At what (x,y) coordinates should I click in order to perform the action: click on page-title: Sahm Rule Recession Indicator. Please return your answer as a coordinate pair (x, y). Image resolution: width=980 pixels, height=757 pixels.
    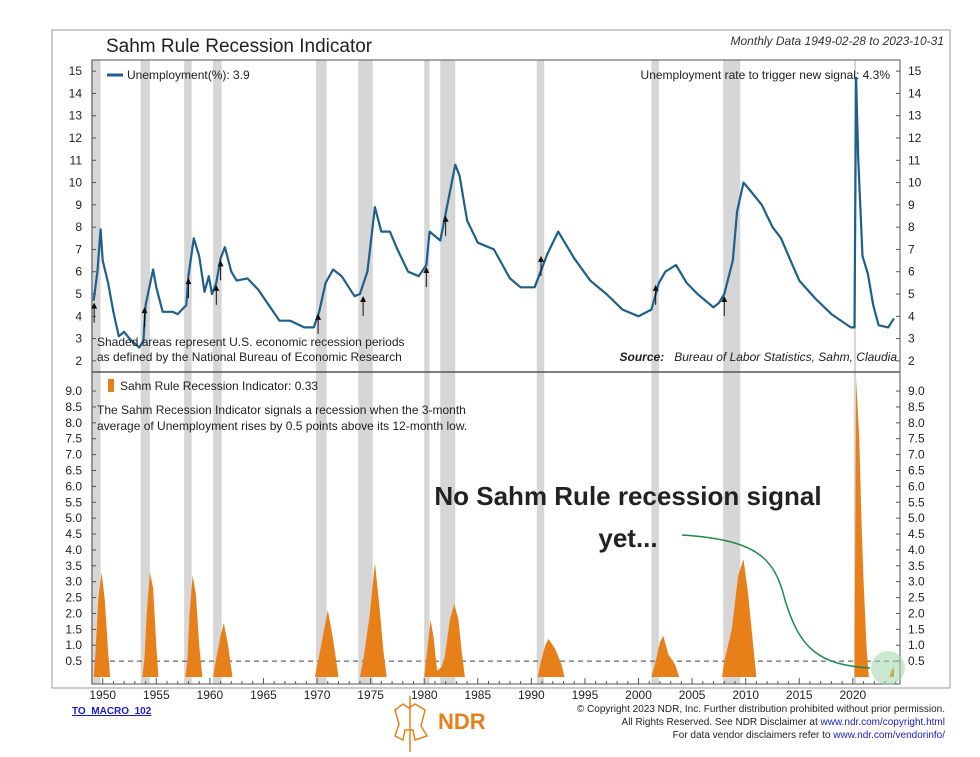
    Looking at the image, I should click on (239, 46).